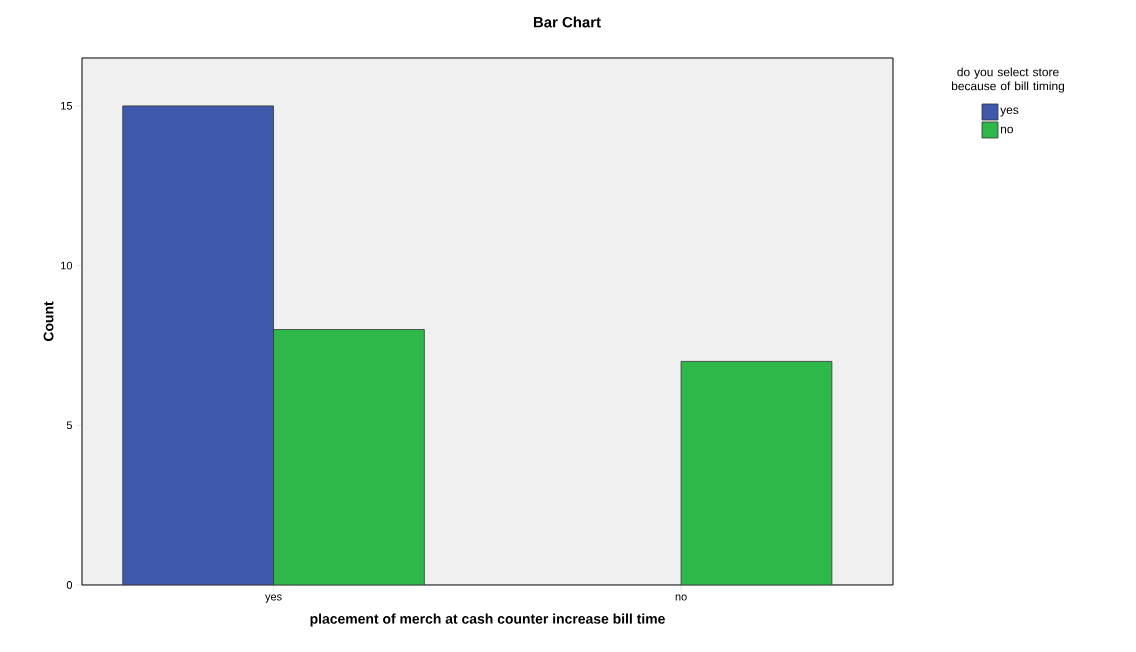 The image size is (1136, 652). Describe the element at coordinates (487, 620) in the screenshot. I see `x-axis-title: placement of merch at cash counter increase bill time` at that location.